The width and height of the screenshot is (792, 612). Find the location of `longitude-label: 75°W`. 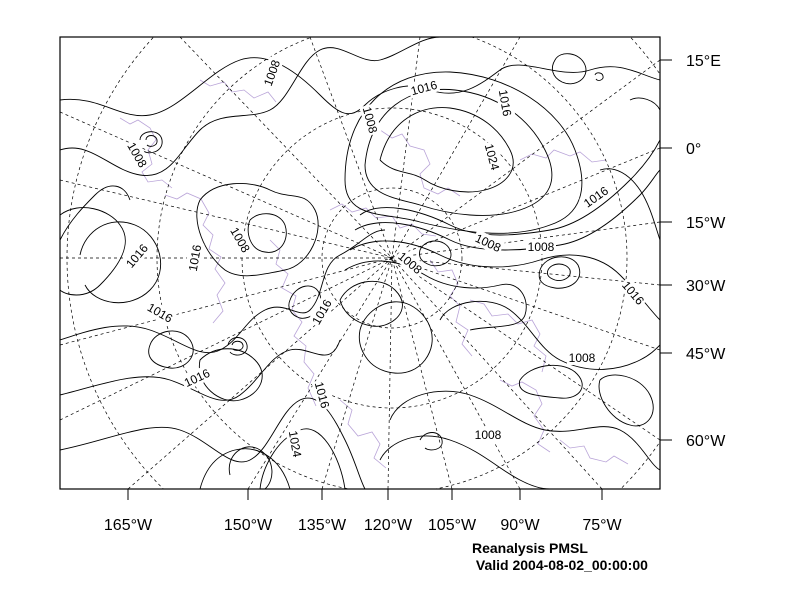

longitude-label: 75°W is located at coordinates (602, 525).